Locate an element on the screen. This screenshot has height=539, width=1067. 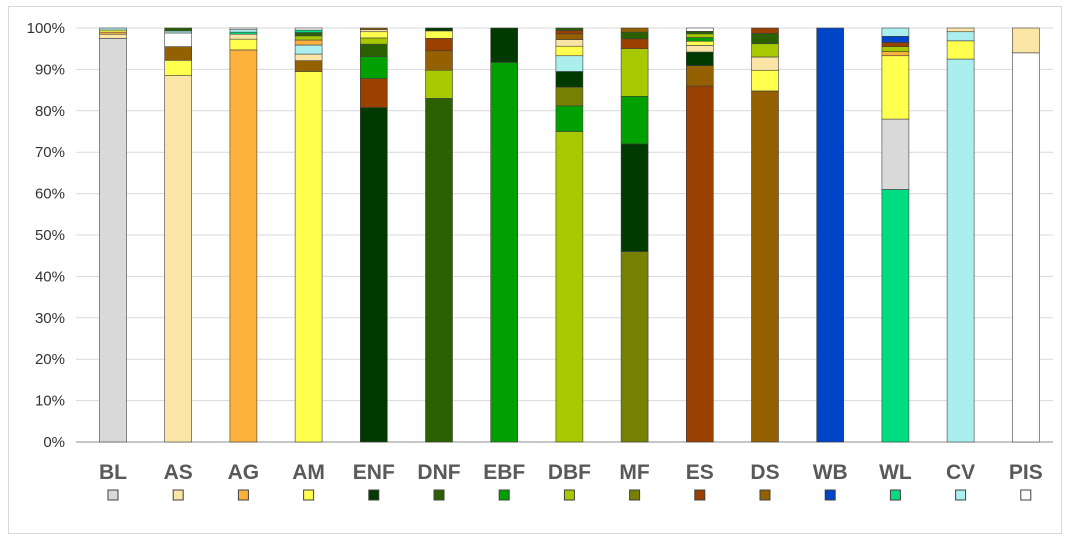
bar-segment-ds-am is located at coordinates (765, 80).